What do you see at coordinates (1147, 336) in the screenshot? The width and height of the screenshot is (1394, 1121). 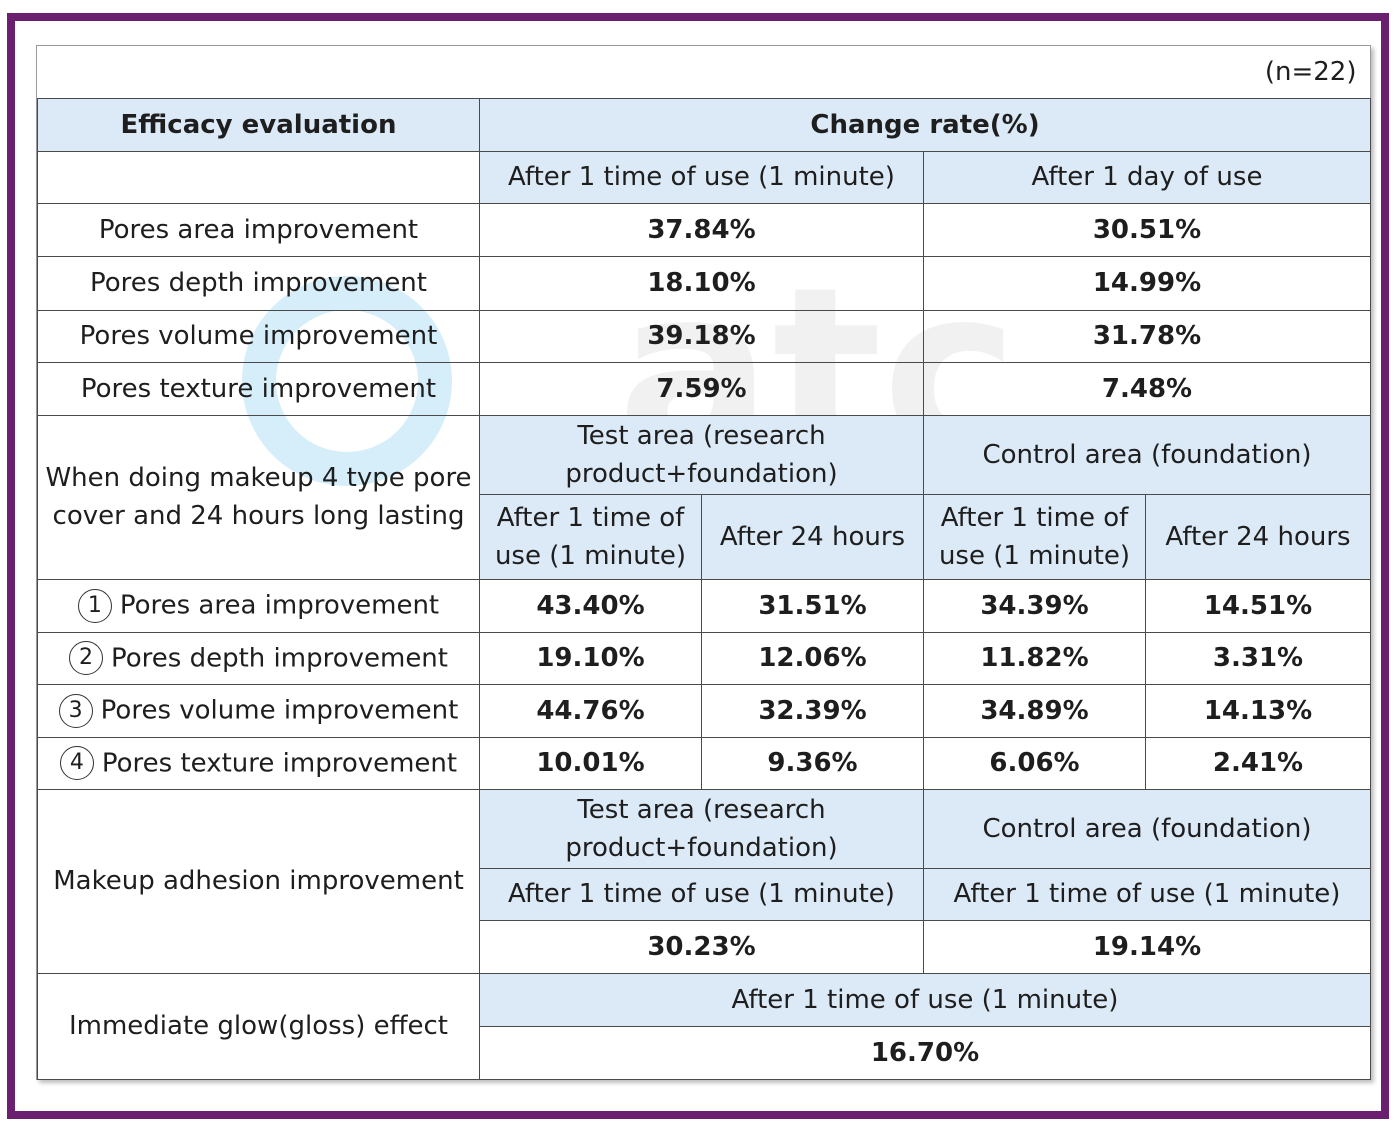 I see `value-cell: 31.78%` at bounding box center [1147, 336].